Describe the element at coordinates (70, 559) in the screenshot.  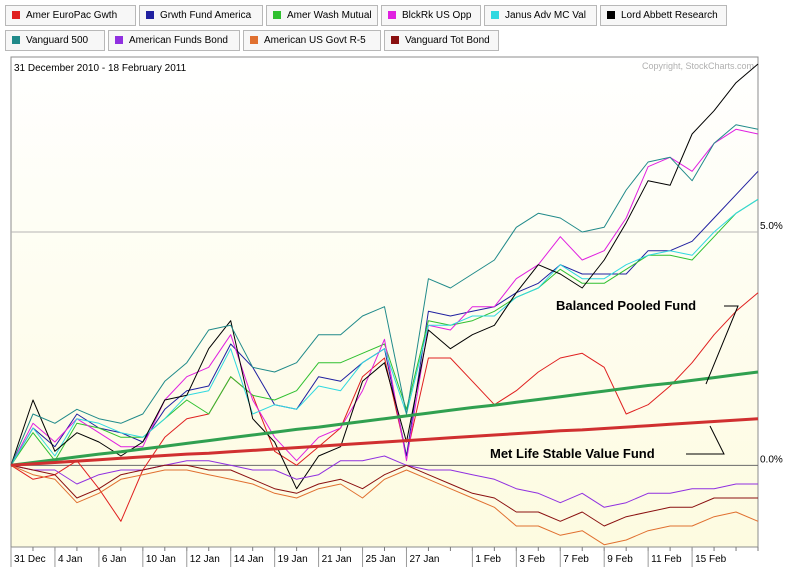
I see `x-tick-label: 4 Jan` at that location.